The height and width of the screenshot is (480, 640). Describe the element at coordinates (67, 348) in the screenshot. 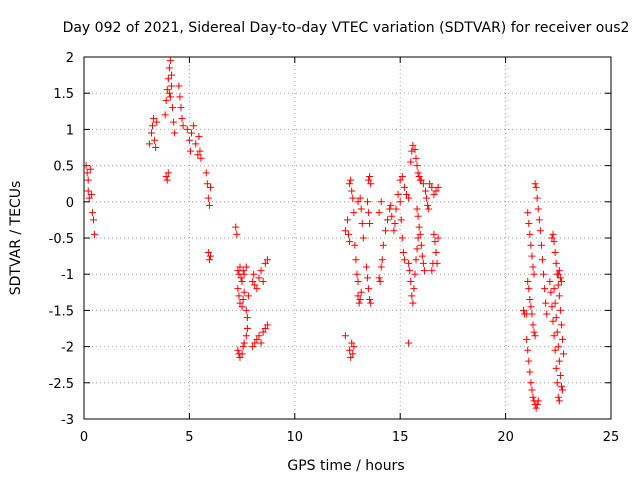

I see `y-tick-label: -2` at that location.